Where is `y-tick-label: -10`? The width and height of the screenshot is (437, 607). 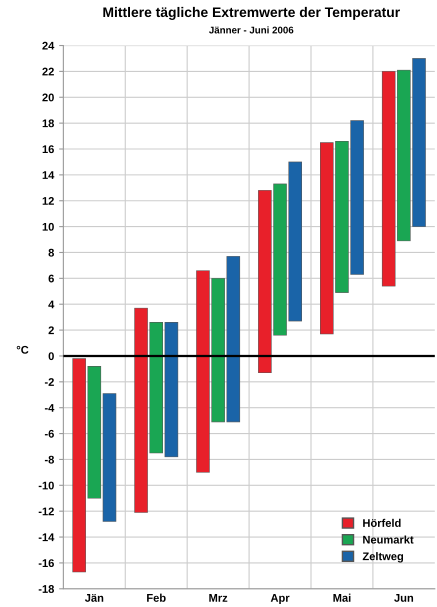
y-tick-label: -10 is located at coordinates (46, 486).